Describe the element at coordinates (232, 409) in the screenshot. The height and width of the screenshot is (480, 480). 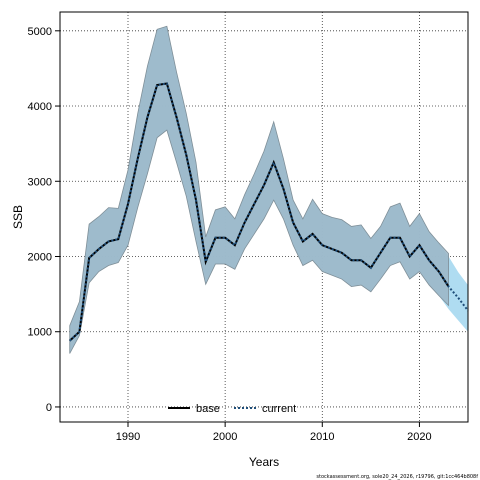
I see `legend: base current` at that location.